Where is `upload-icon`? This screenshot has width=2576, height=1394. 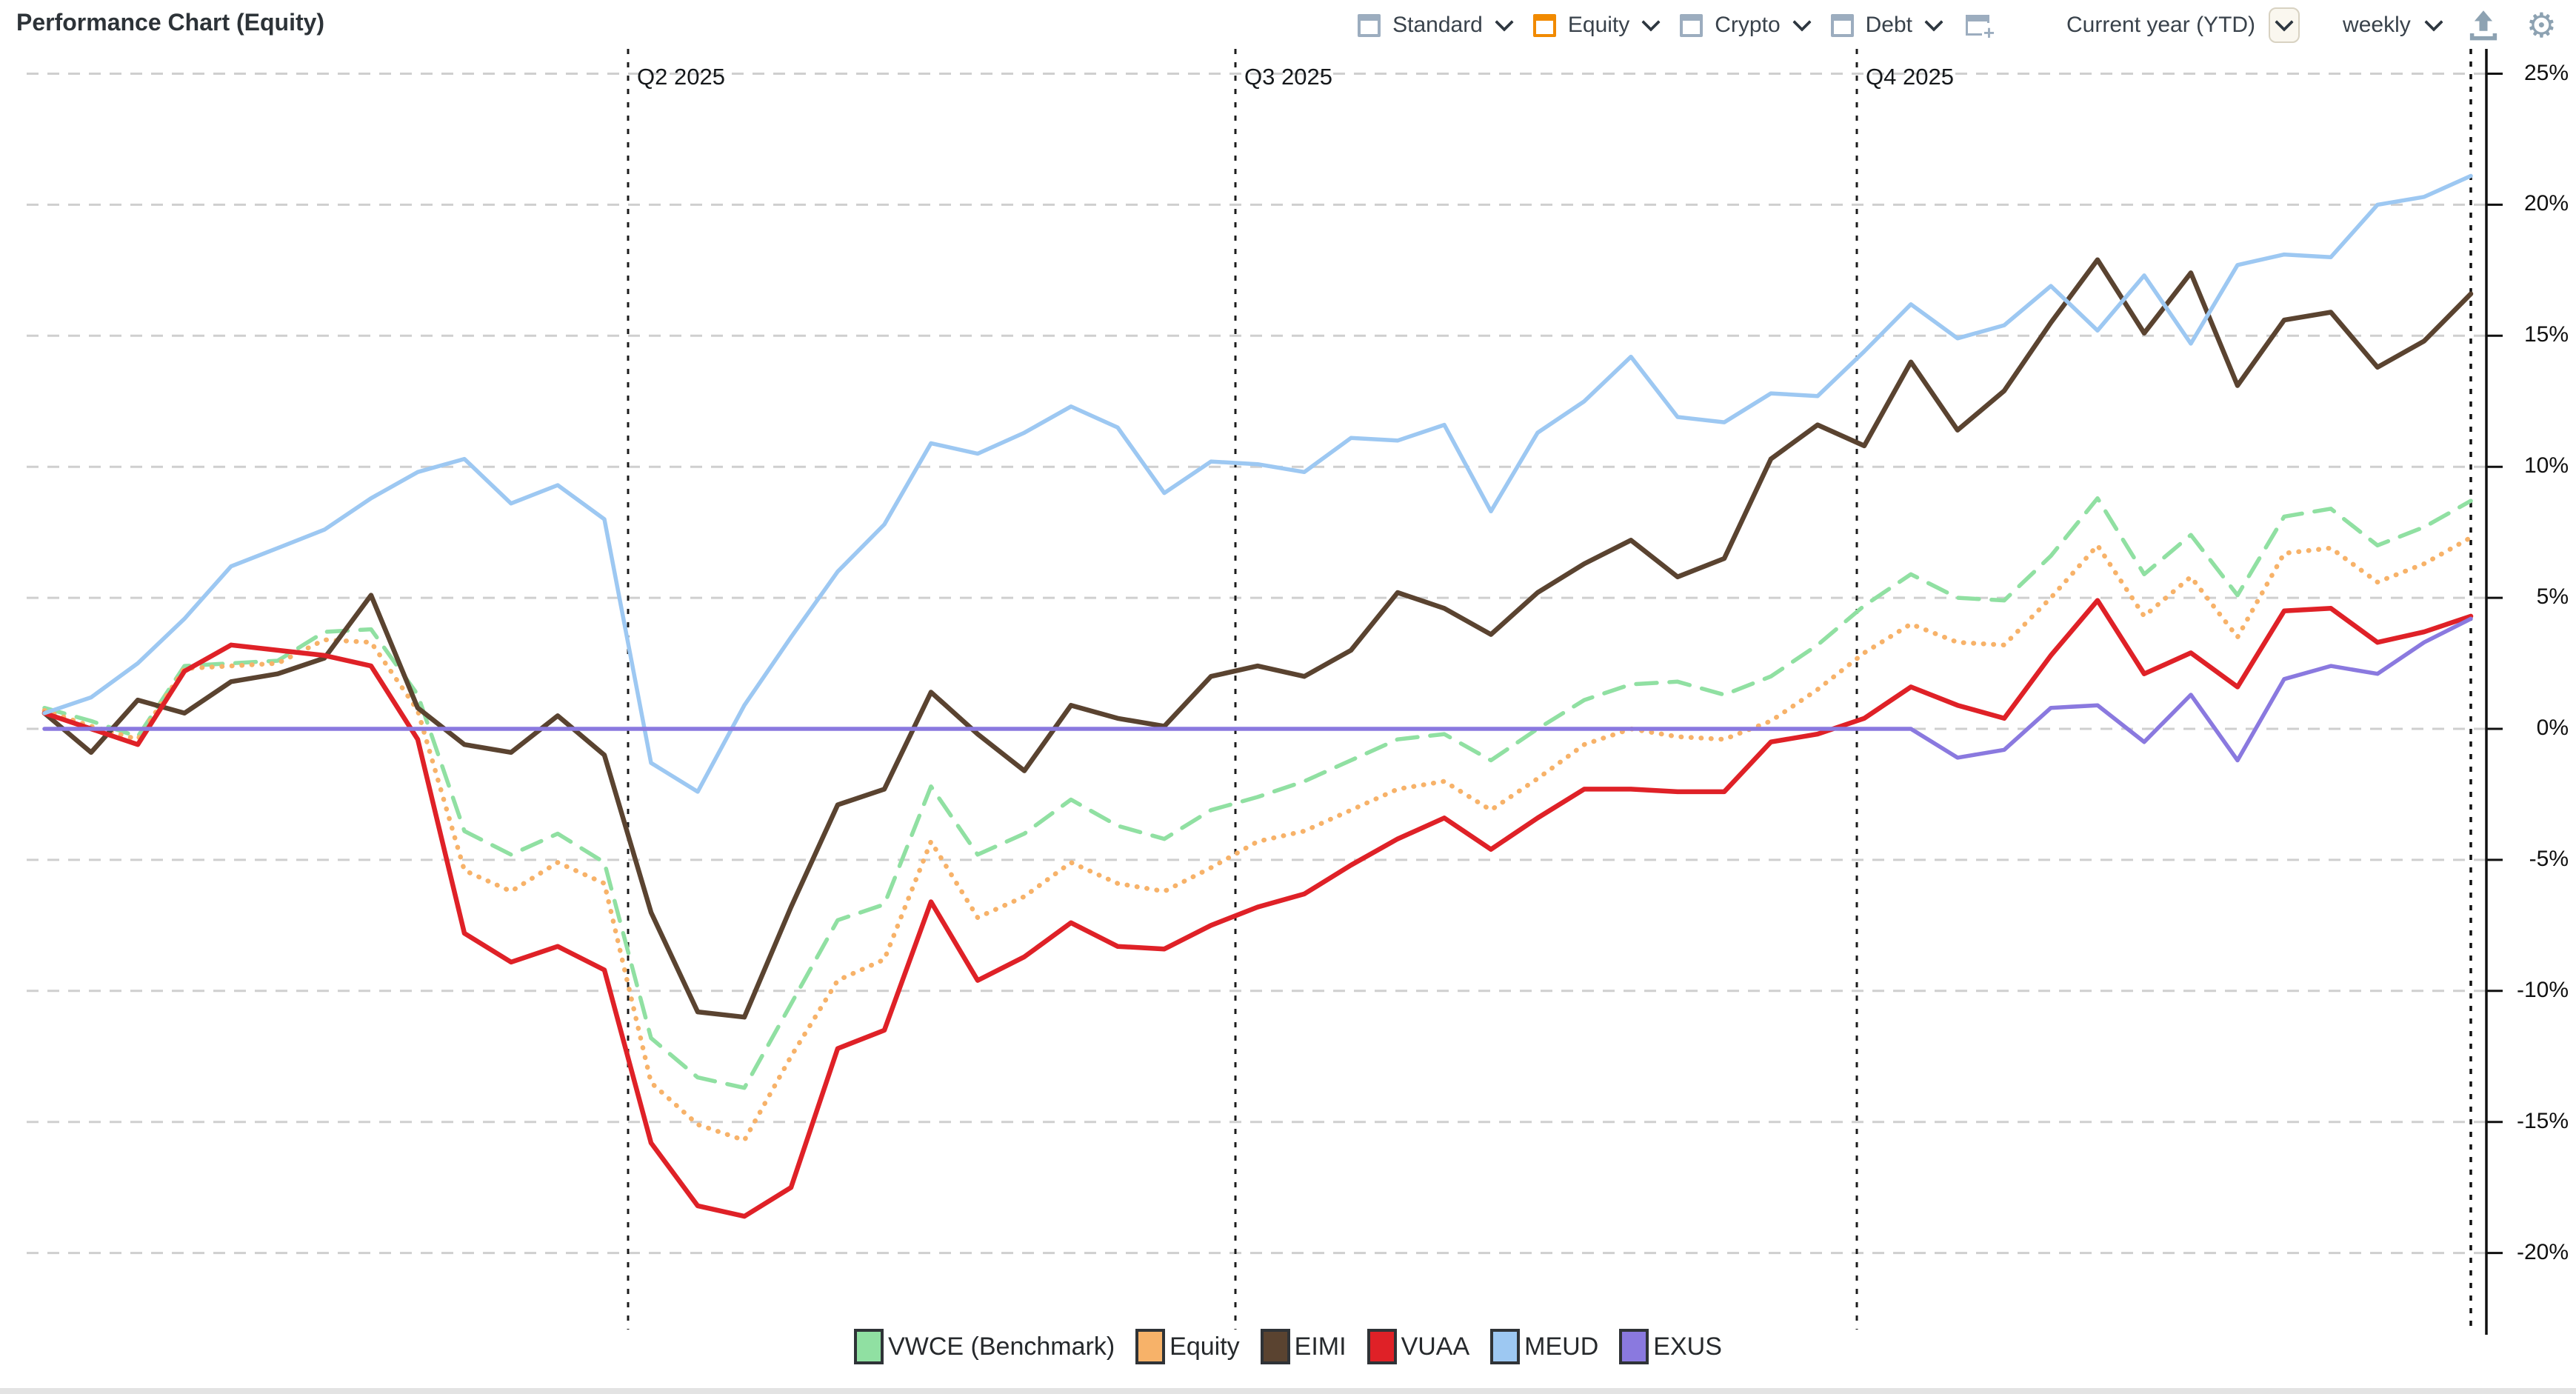
upload-icon is located at coordinates (2483, 25).